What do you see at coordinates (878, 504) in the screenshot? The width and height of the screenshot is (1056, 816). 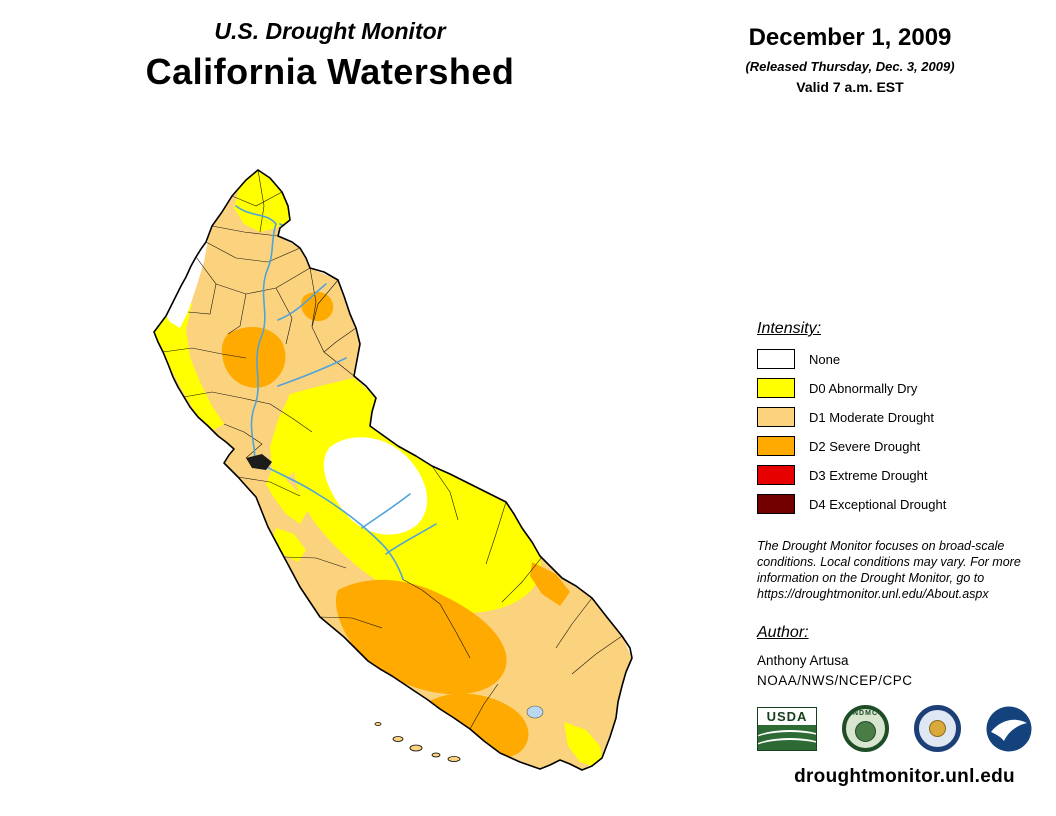 I see `legend-label: D4 Exceptional Drought` at bounding box center [878, 504].